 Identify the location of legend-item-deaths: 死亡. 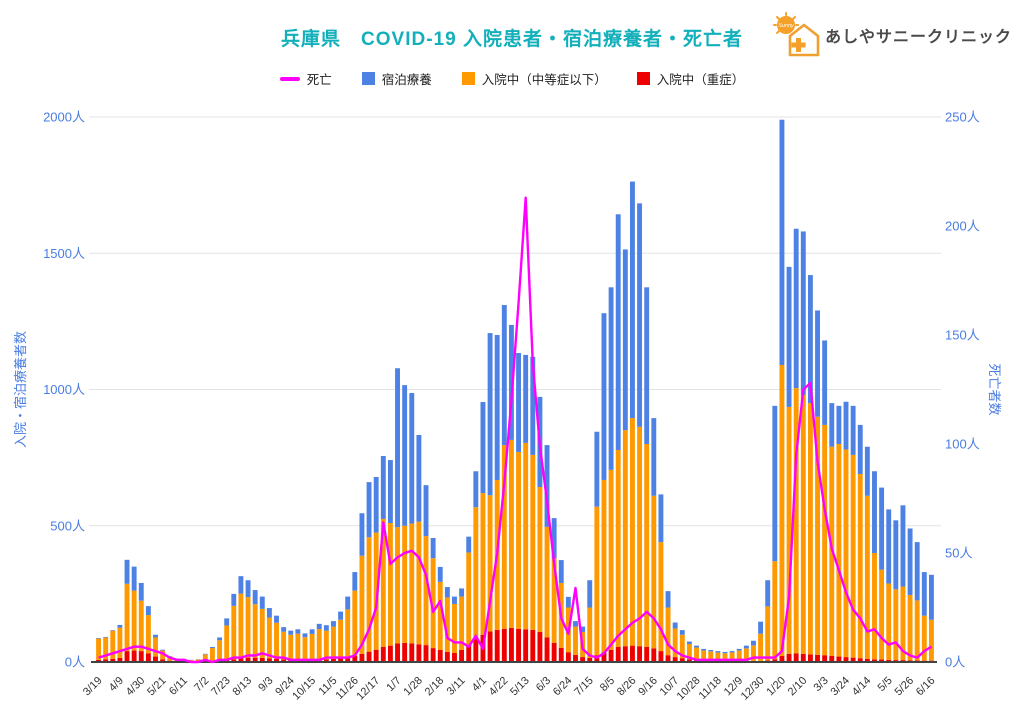
(305, 78).